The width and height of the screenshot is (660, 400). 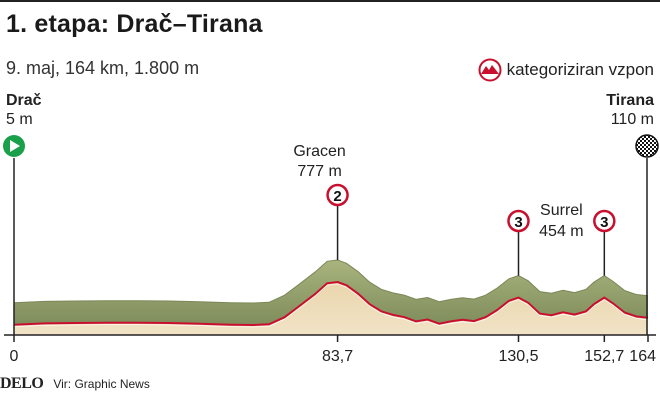 What do you see at coordinates (103, 68) in the screenshot?
I see `chart-subtitle: 9. maj, 164 km, 1.800 m` at bounding box center [103, 68].